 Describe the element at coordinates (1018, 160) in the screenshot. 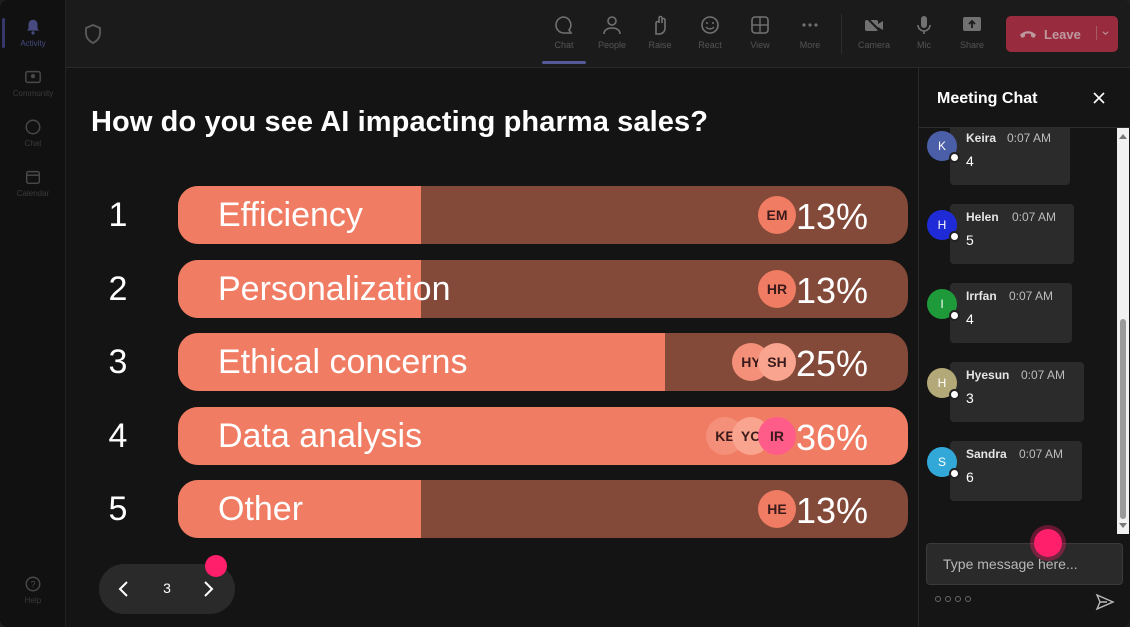

I see `chat-message: Keira 0:07 AM 4 K` at that location.